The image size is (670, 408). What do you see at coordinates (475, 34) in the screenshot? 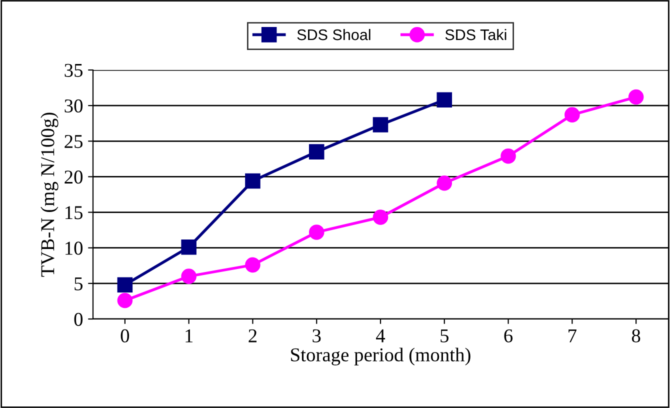
I see `legend-label: SDS Taki` at bounding box center [475, 34].